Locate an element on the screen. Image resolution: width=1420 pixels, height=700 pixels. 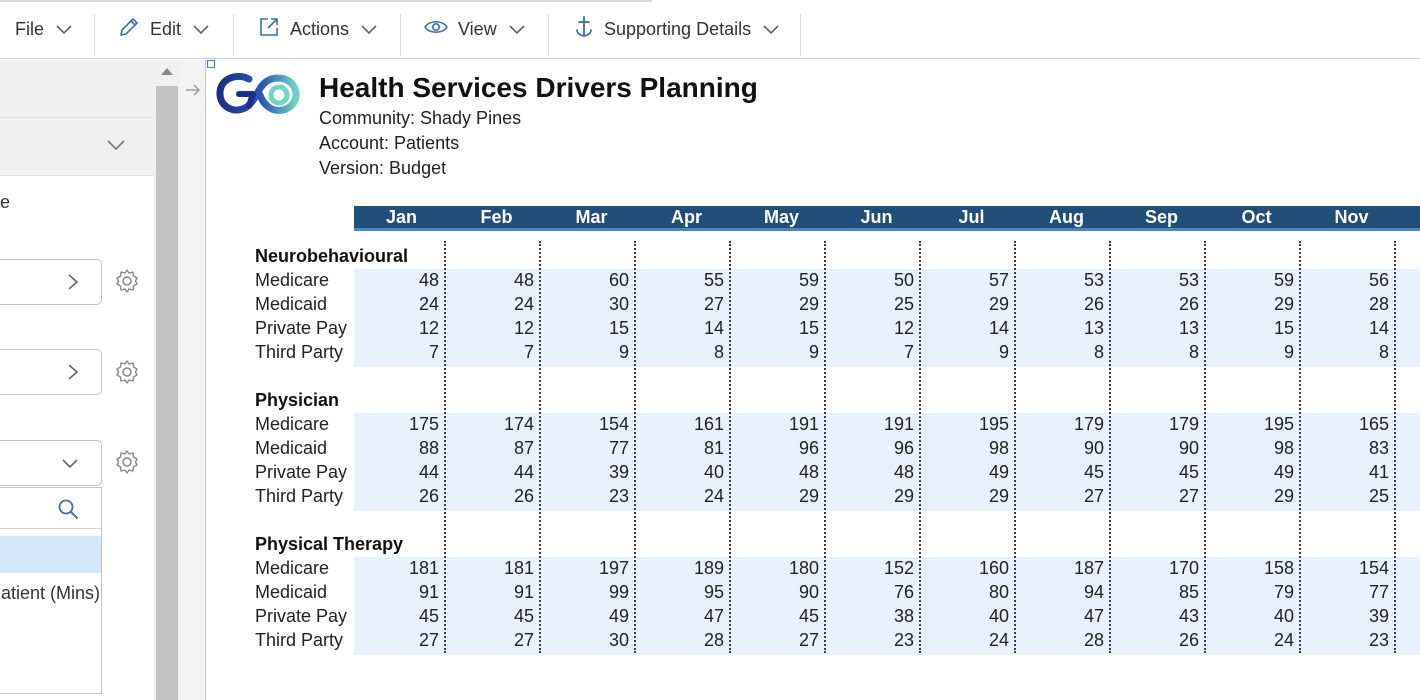
table-cell: 81 is located at coordinates (713, 448).